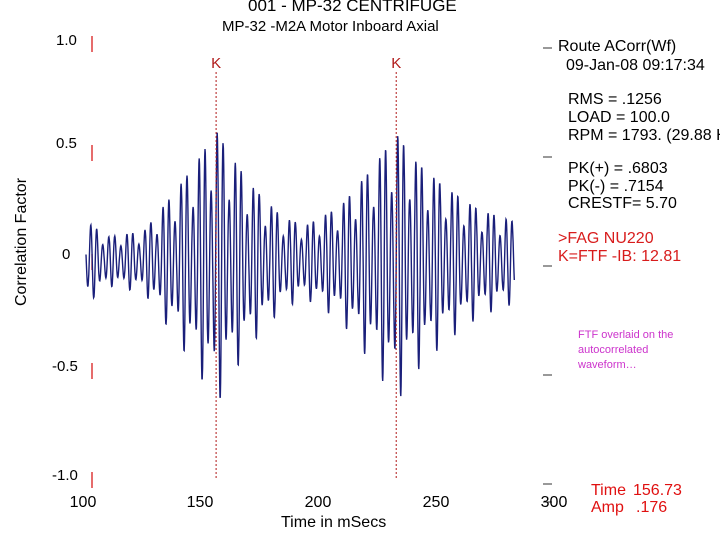 This screenshot has width=720, height=540. What do you see at coordinates (607, 507) in the screenshot?
I see `cursor-amp-label: Amp` at bounding box center [607, 507].